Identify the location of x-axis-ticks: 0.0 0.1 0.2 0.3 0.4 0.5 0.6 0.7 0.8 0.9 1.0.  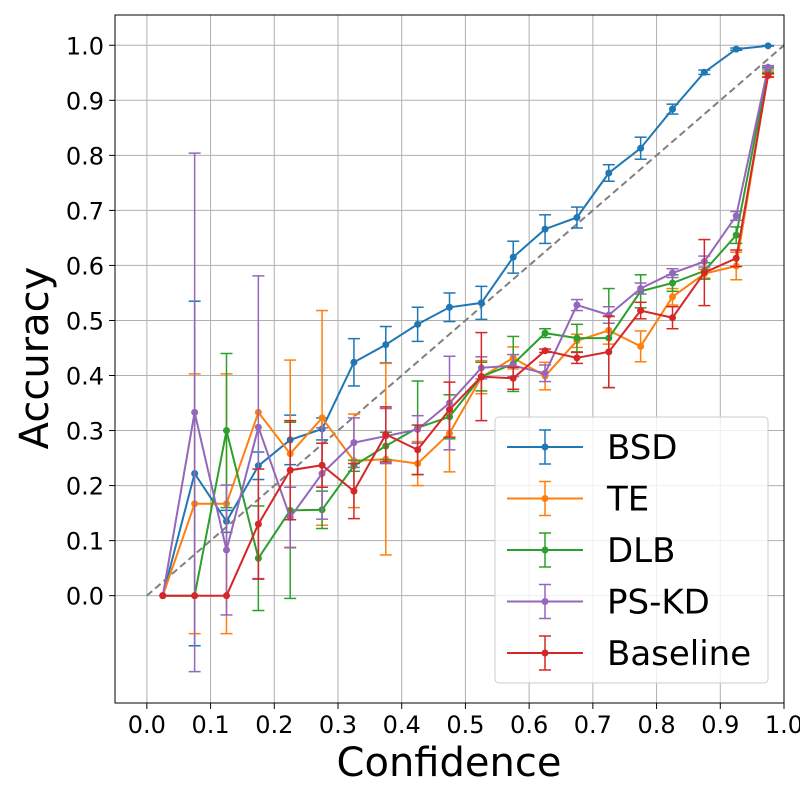
(464, 721).